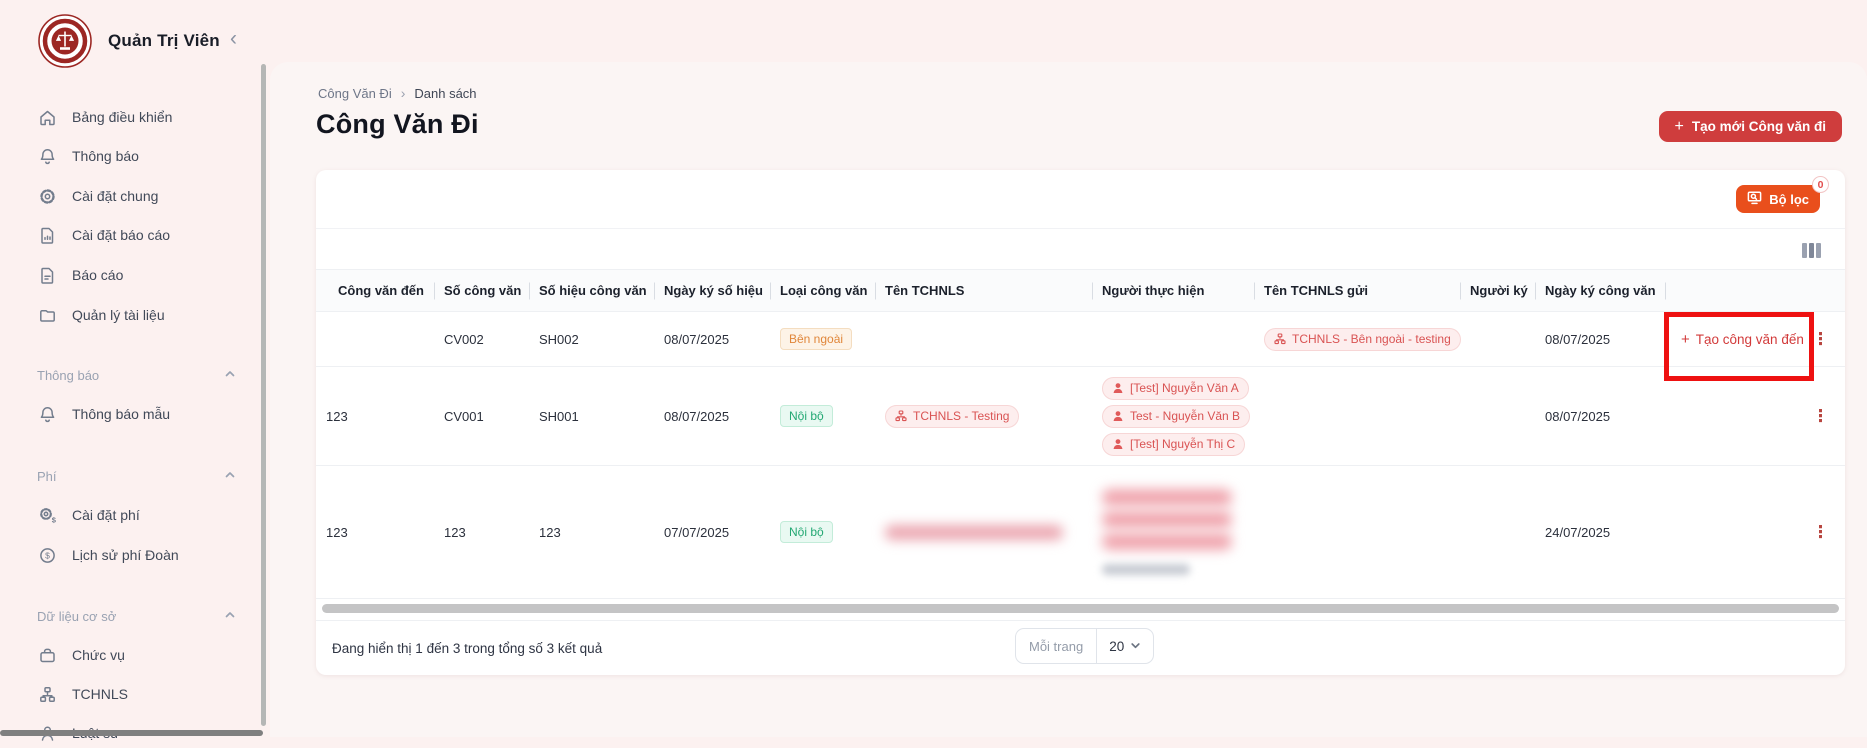 This screenshot has height=748, width=1867. What do you see at coordinates (381, 290) in the screenshot?
I see `column-header: Công văn đến` at bounding box center [381, 290].